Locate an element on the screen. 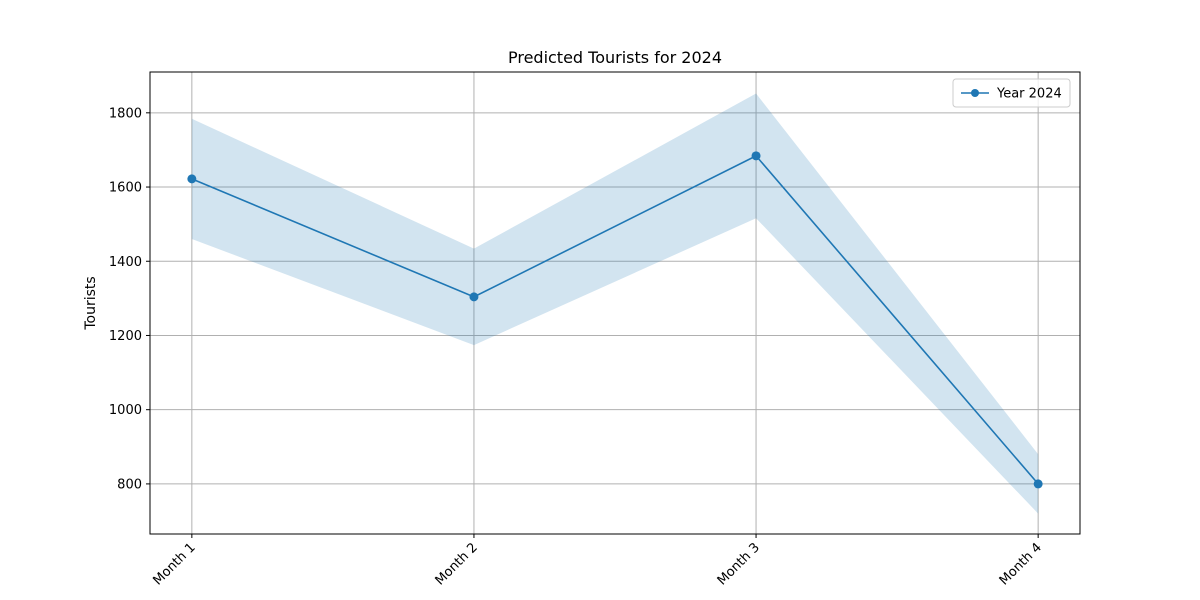 This screenshot has width=1200, height=600. x-tick-label: Month 2 is located at coordinates (457, 564).